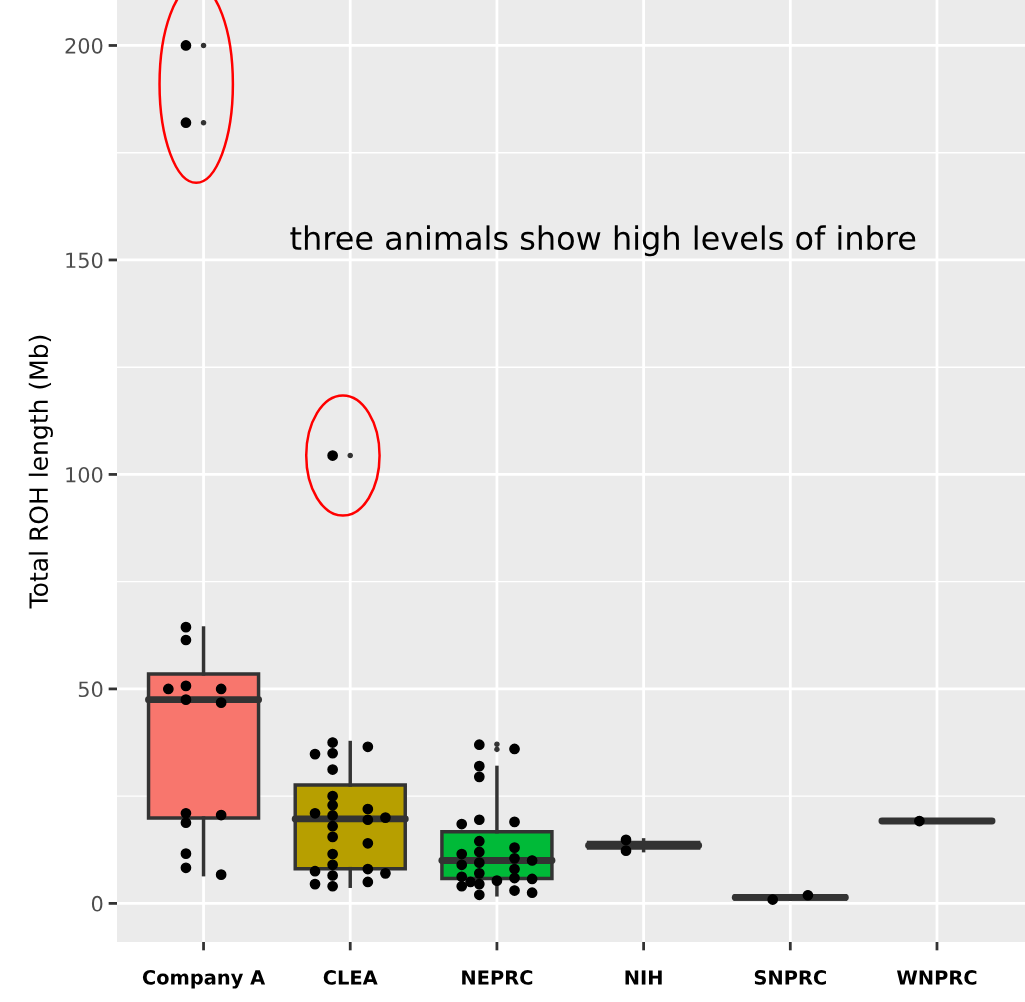 Image resolution: width=1025 pixels, height=1002 pixels. Describe the element at coordinates (350, 977) in the screenshot. I see `x-tick-label: CLEA` at that location.